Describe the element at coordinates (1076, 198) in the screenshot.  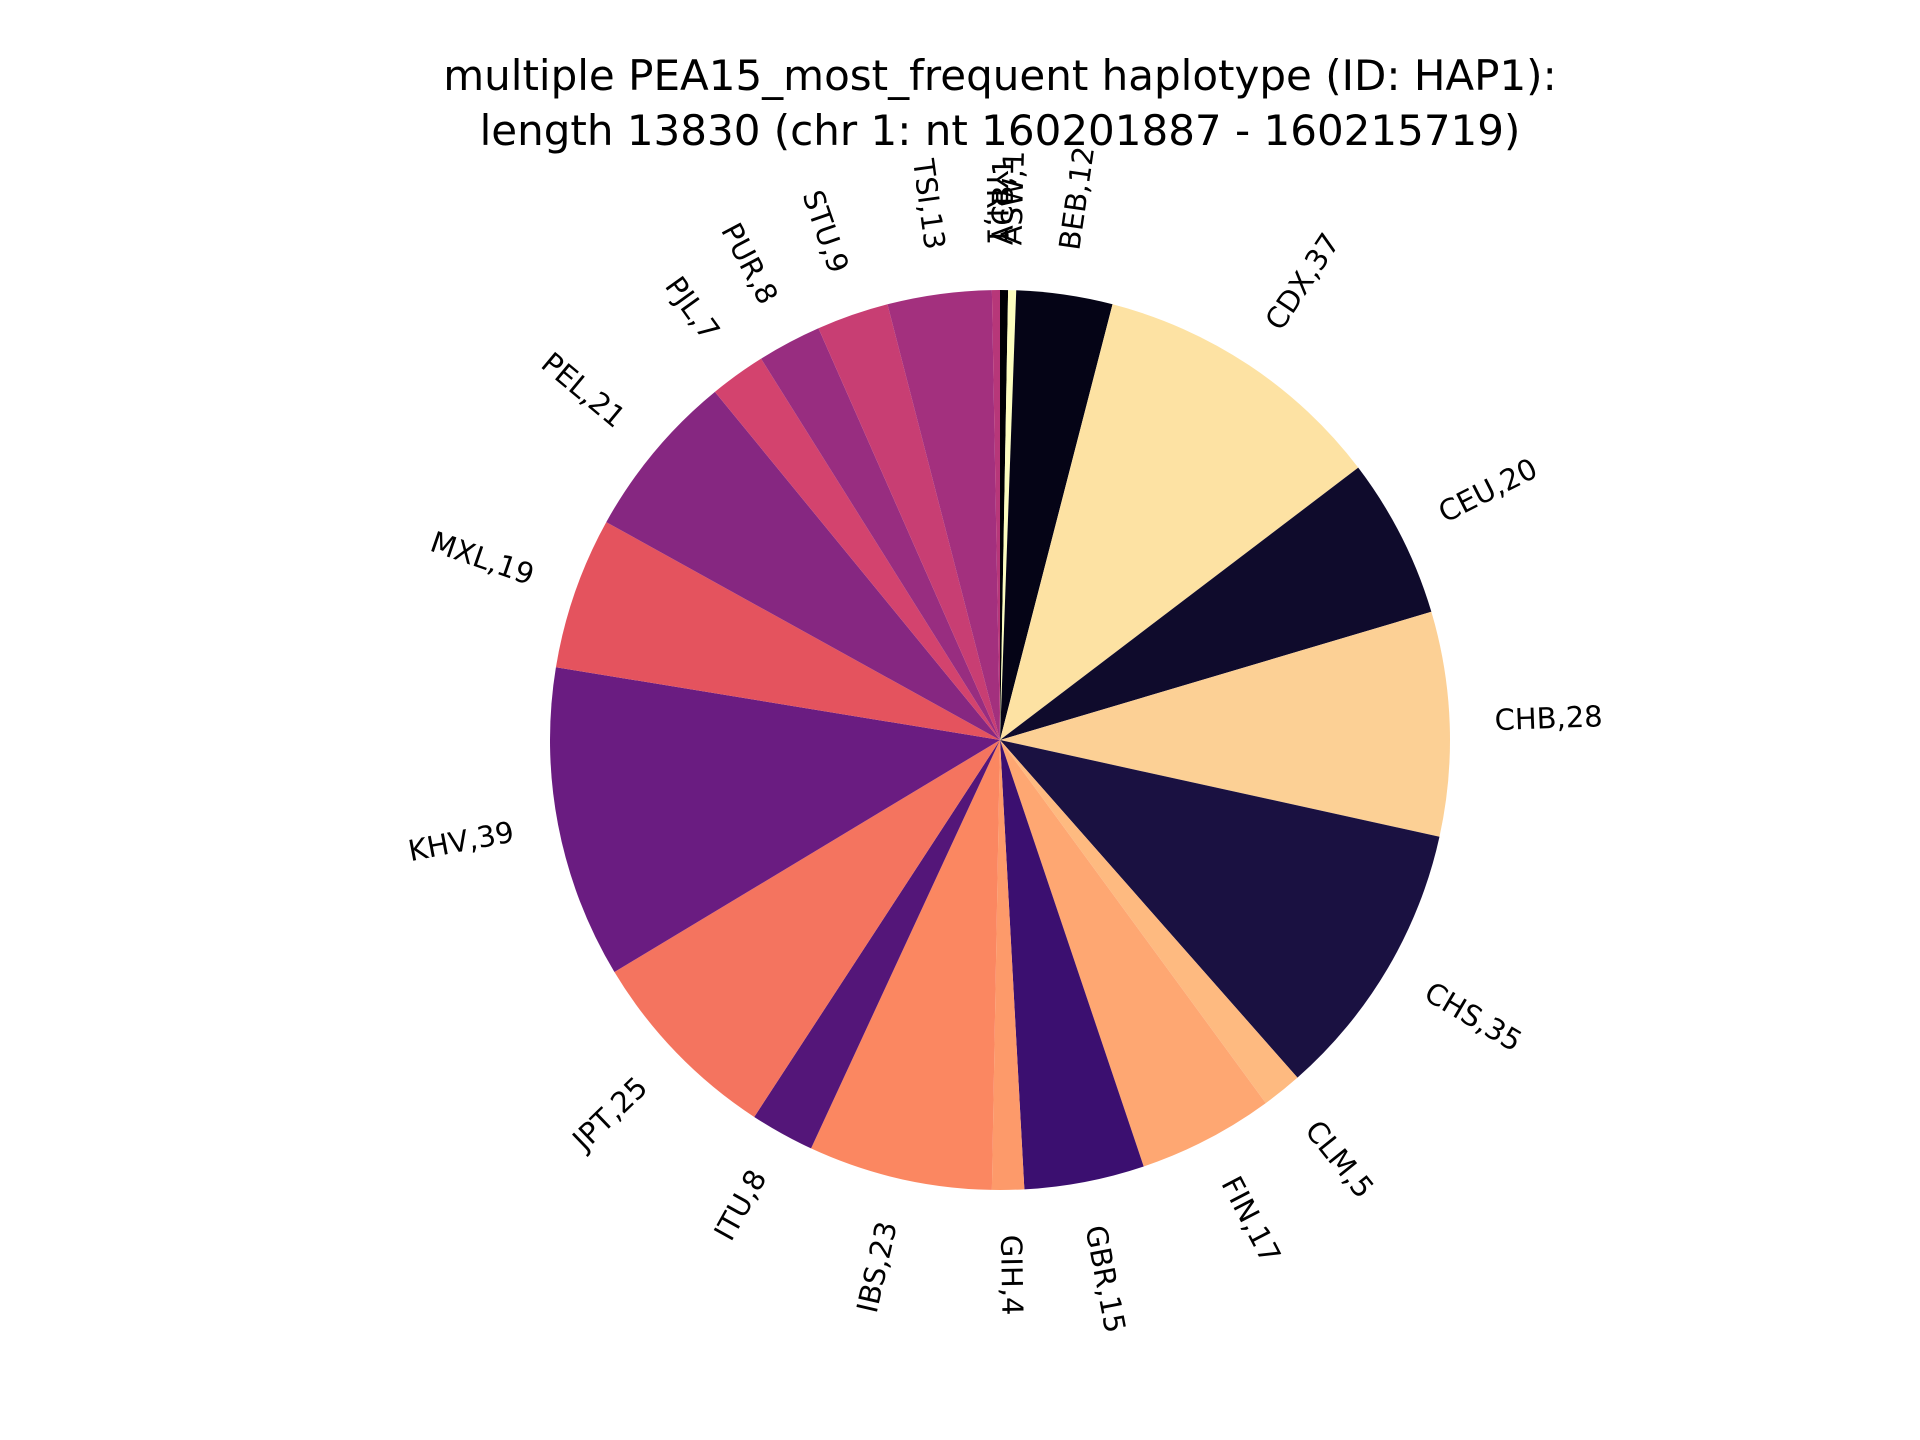
I see `pie-label-beb: BEB,12` at that location.